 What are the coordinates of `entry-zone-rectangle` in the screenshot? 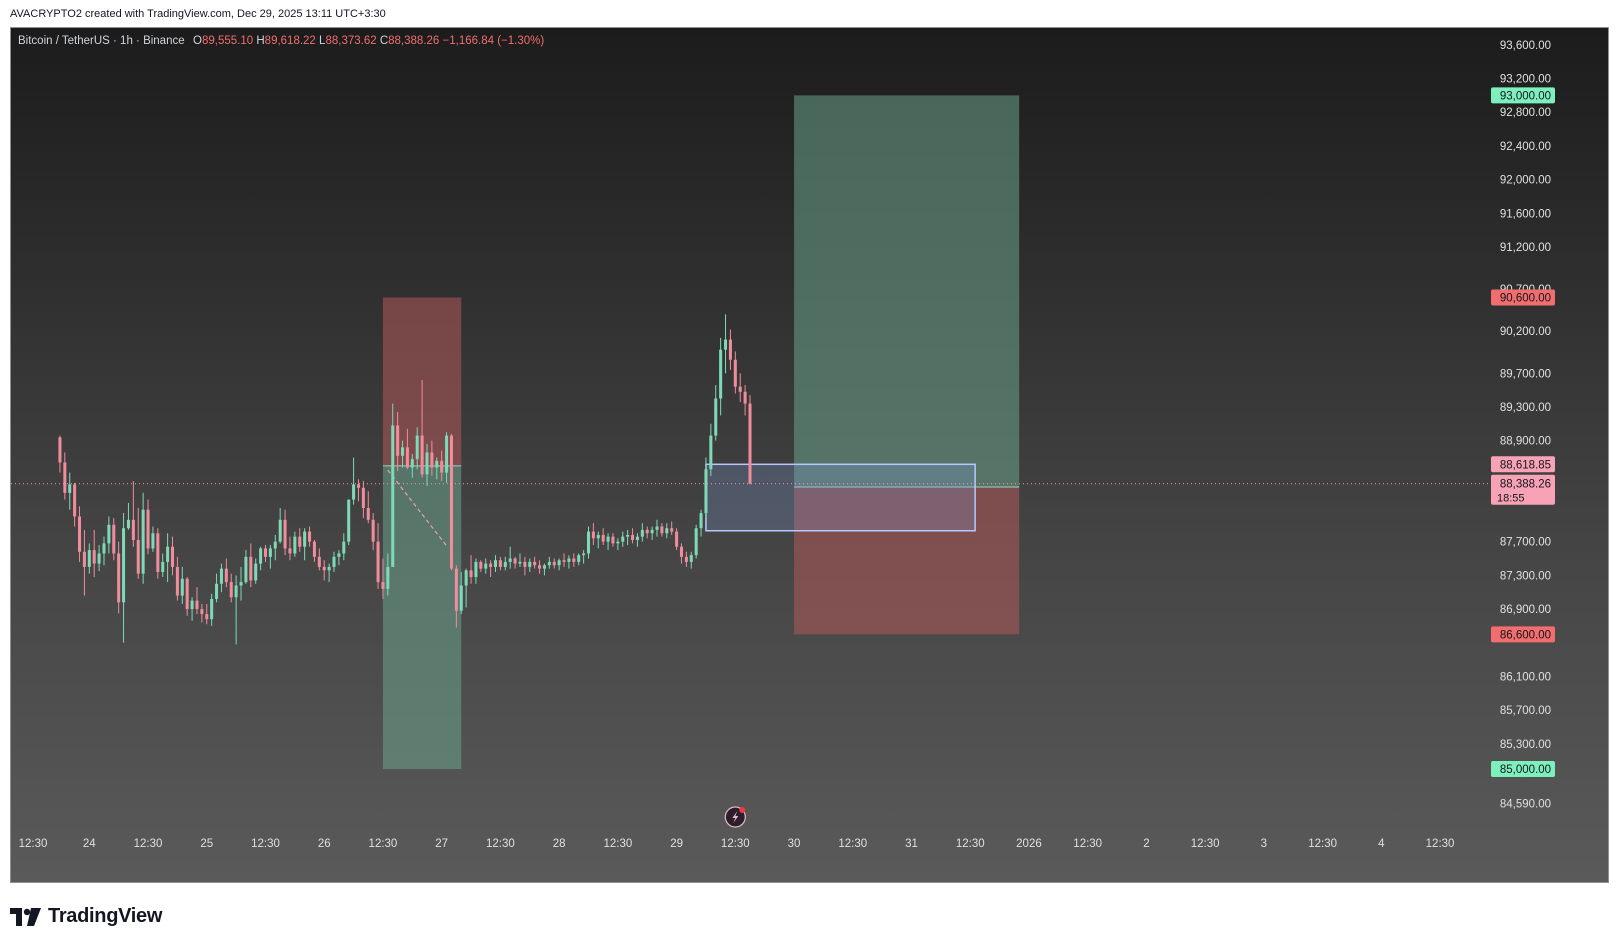 It's located at (840, 497).